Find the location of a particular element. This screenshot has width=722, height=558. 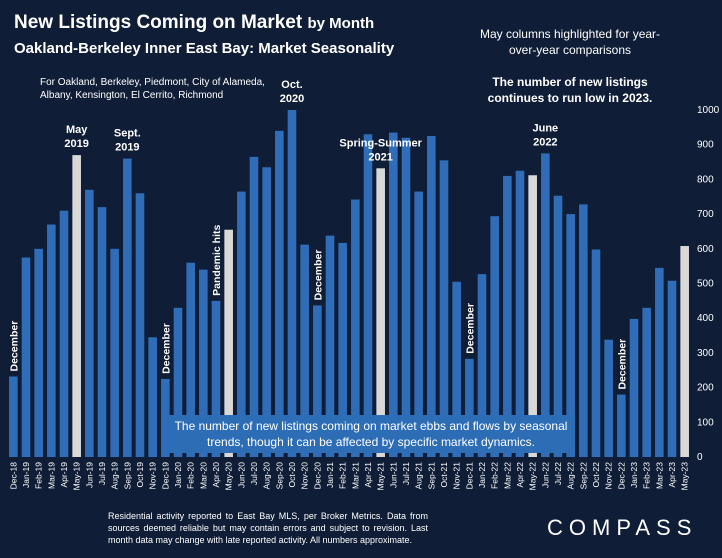

x-tick-label: Jan-19 is located at coordinates (26, 475).